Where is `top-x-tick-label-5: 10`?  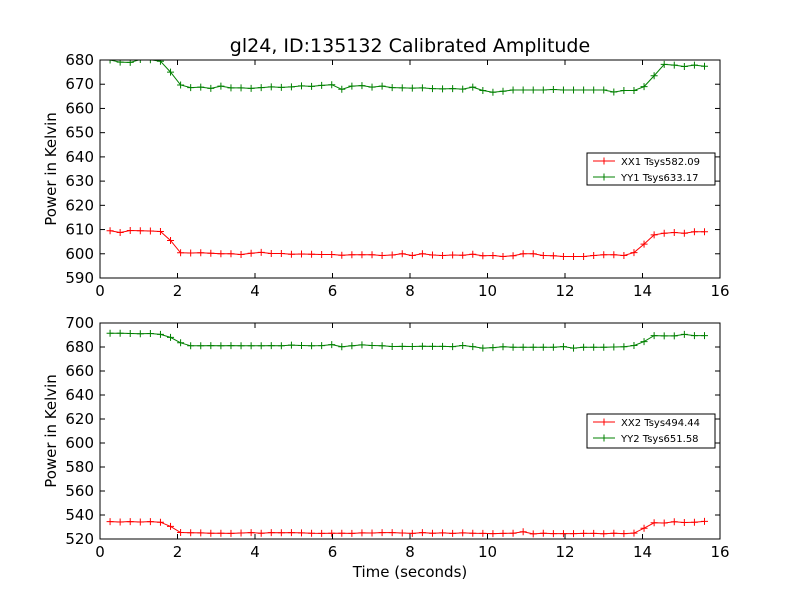 top-x-tick-label-5: 10 is located at coordinates (487, 291).